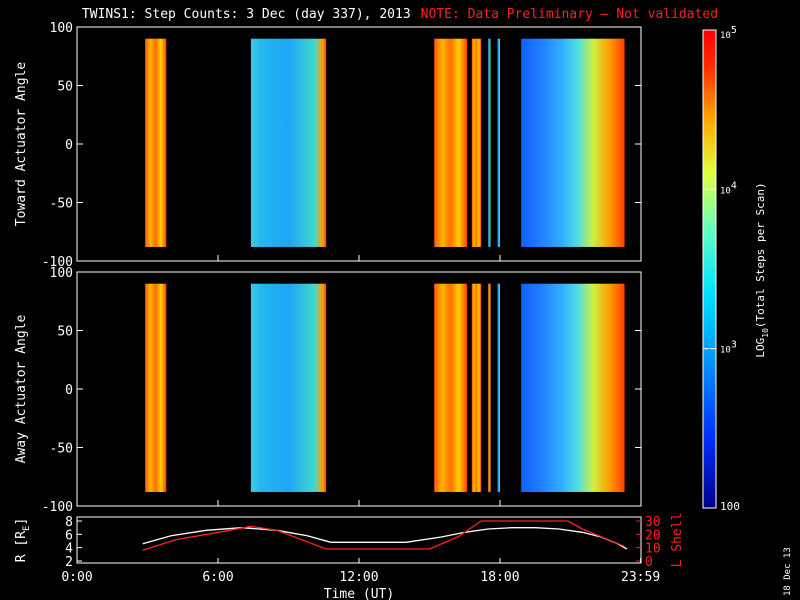 This screenshot has width=800, height=600. I want to click on away-ytick-label: -100, so click(57, 507).